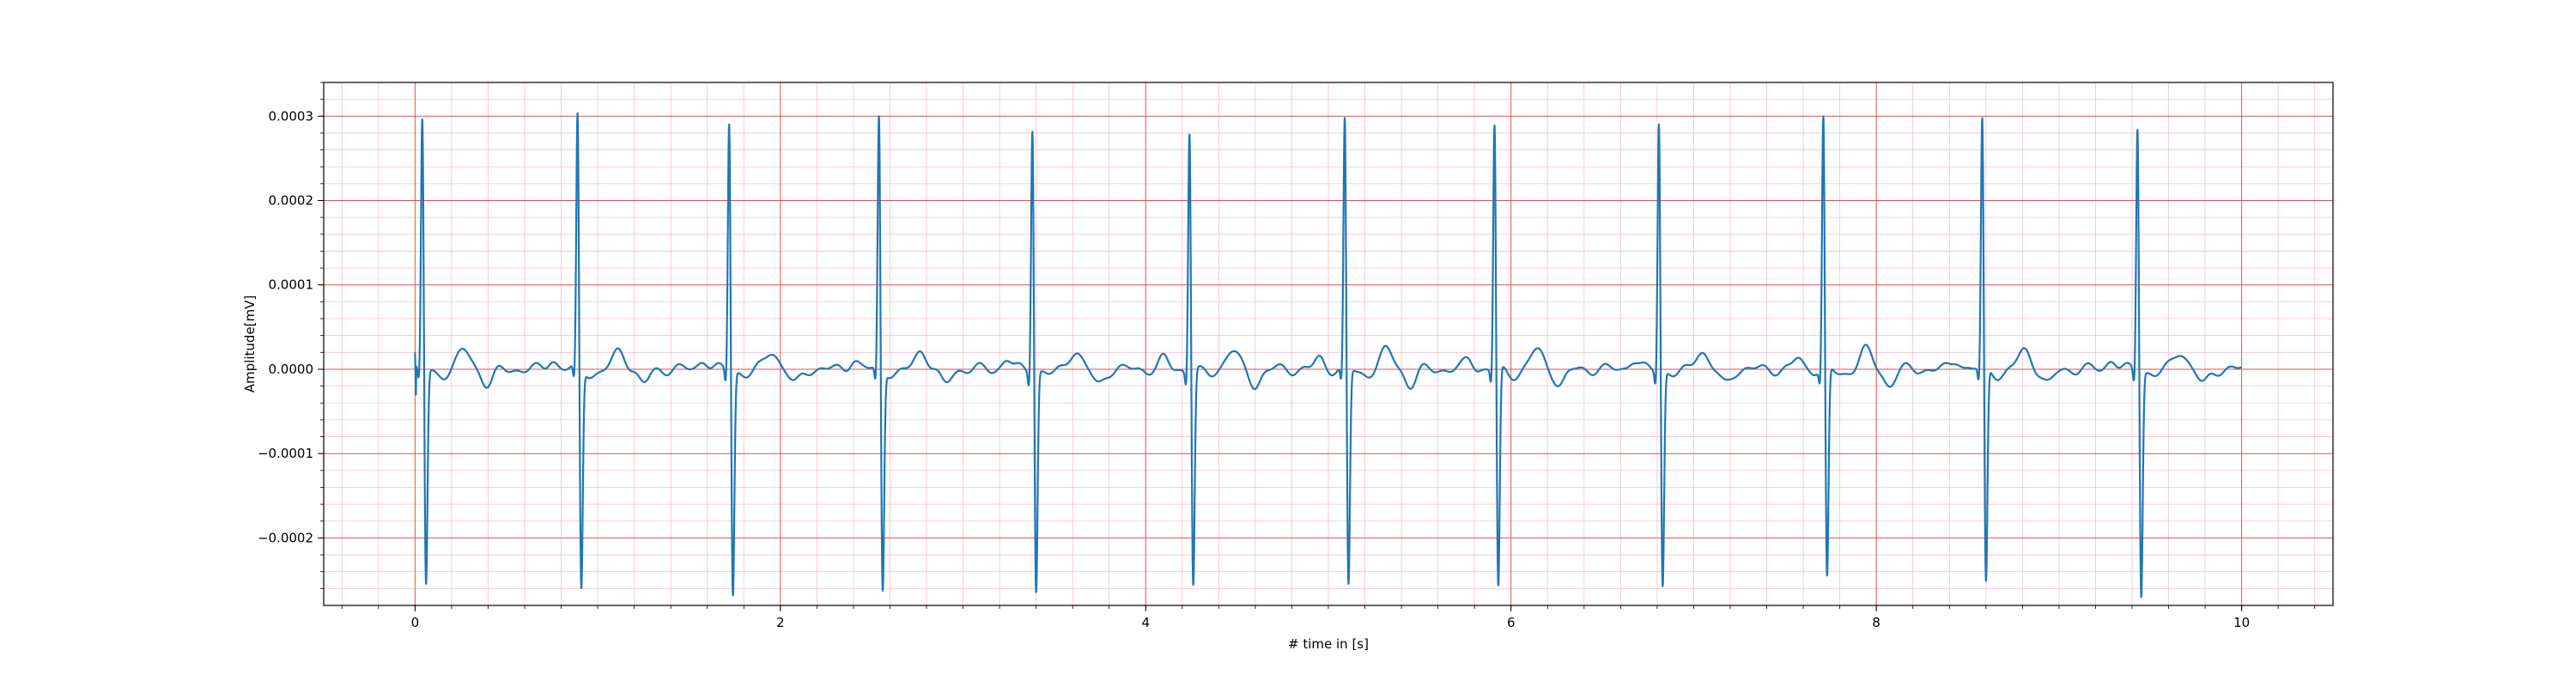  Describe the element at coordinates (1876, 622) in the screenshot. I see `x-tick-label: 8` at that location.